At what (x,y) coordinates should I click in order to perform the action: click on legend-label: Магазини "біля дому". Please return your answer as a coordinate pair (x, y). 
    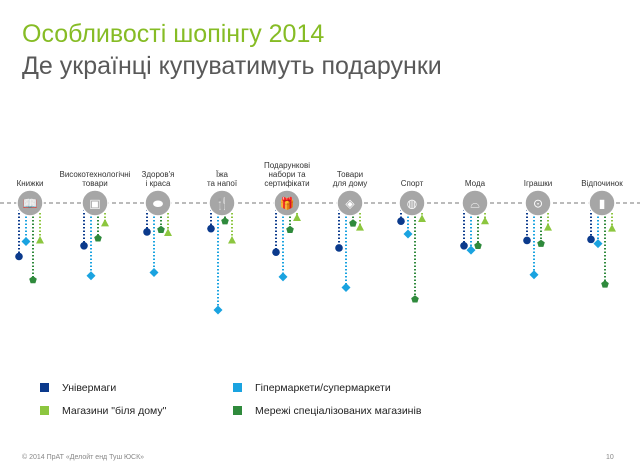
    Looking at the image, I should click on (114, 411).